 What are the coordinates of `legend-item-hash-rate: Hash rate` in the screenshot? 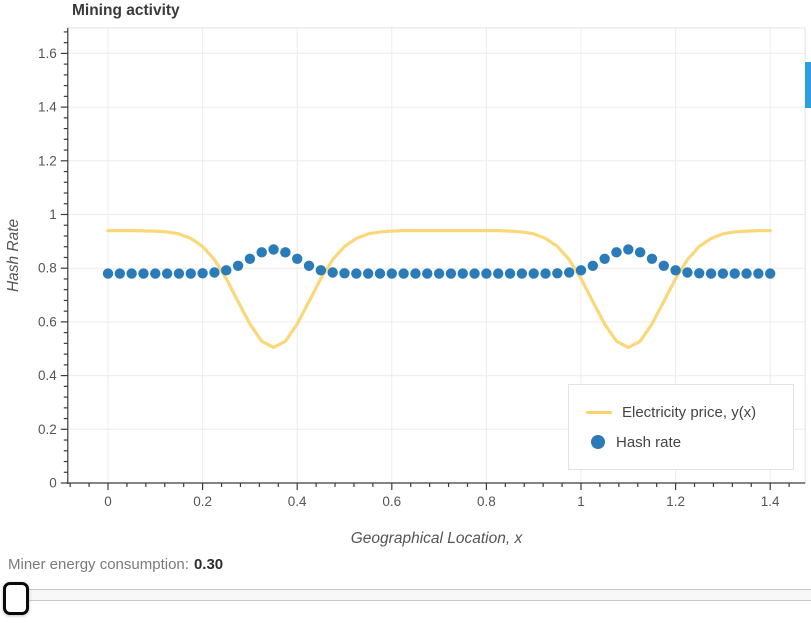 It's located at (689, 442).